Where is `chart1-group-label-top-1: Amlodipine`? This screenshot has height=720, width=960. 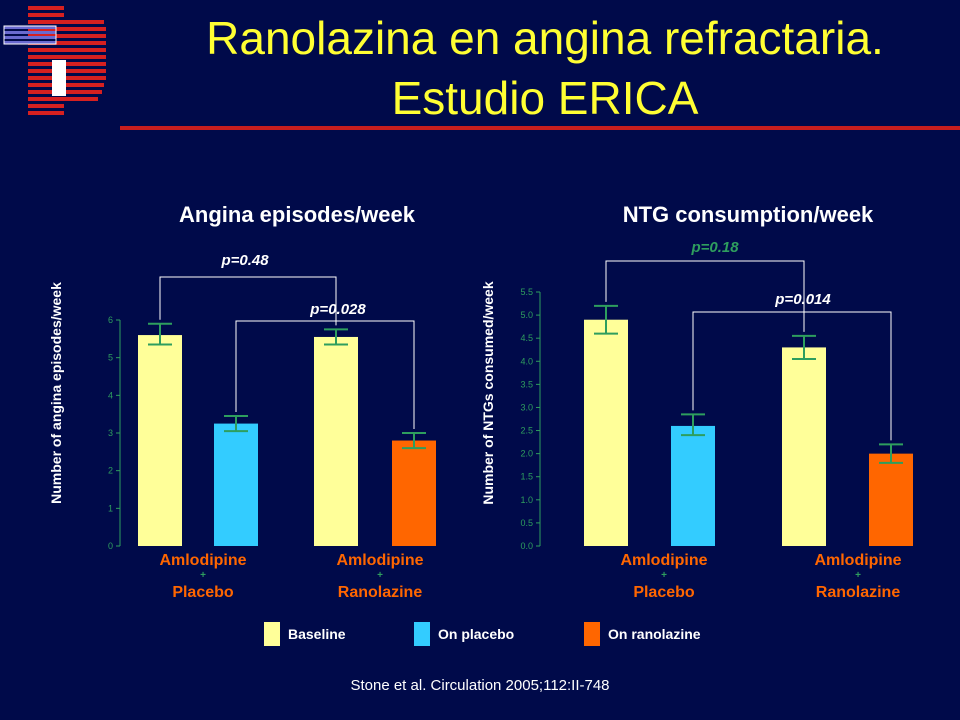
chart1-group-label-top-1: Amlodipine is located at coordinates (379, 560).